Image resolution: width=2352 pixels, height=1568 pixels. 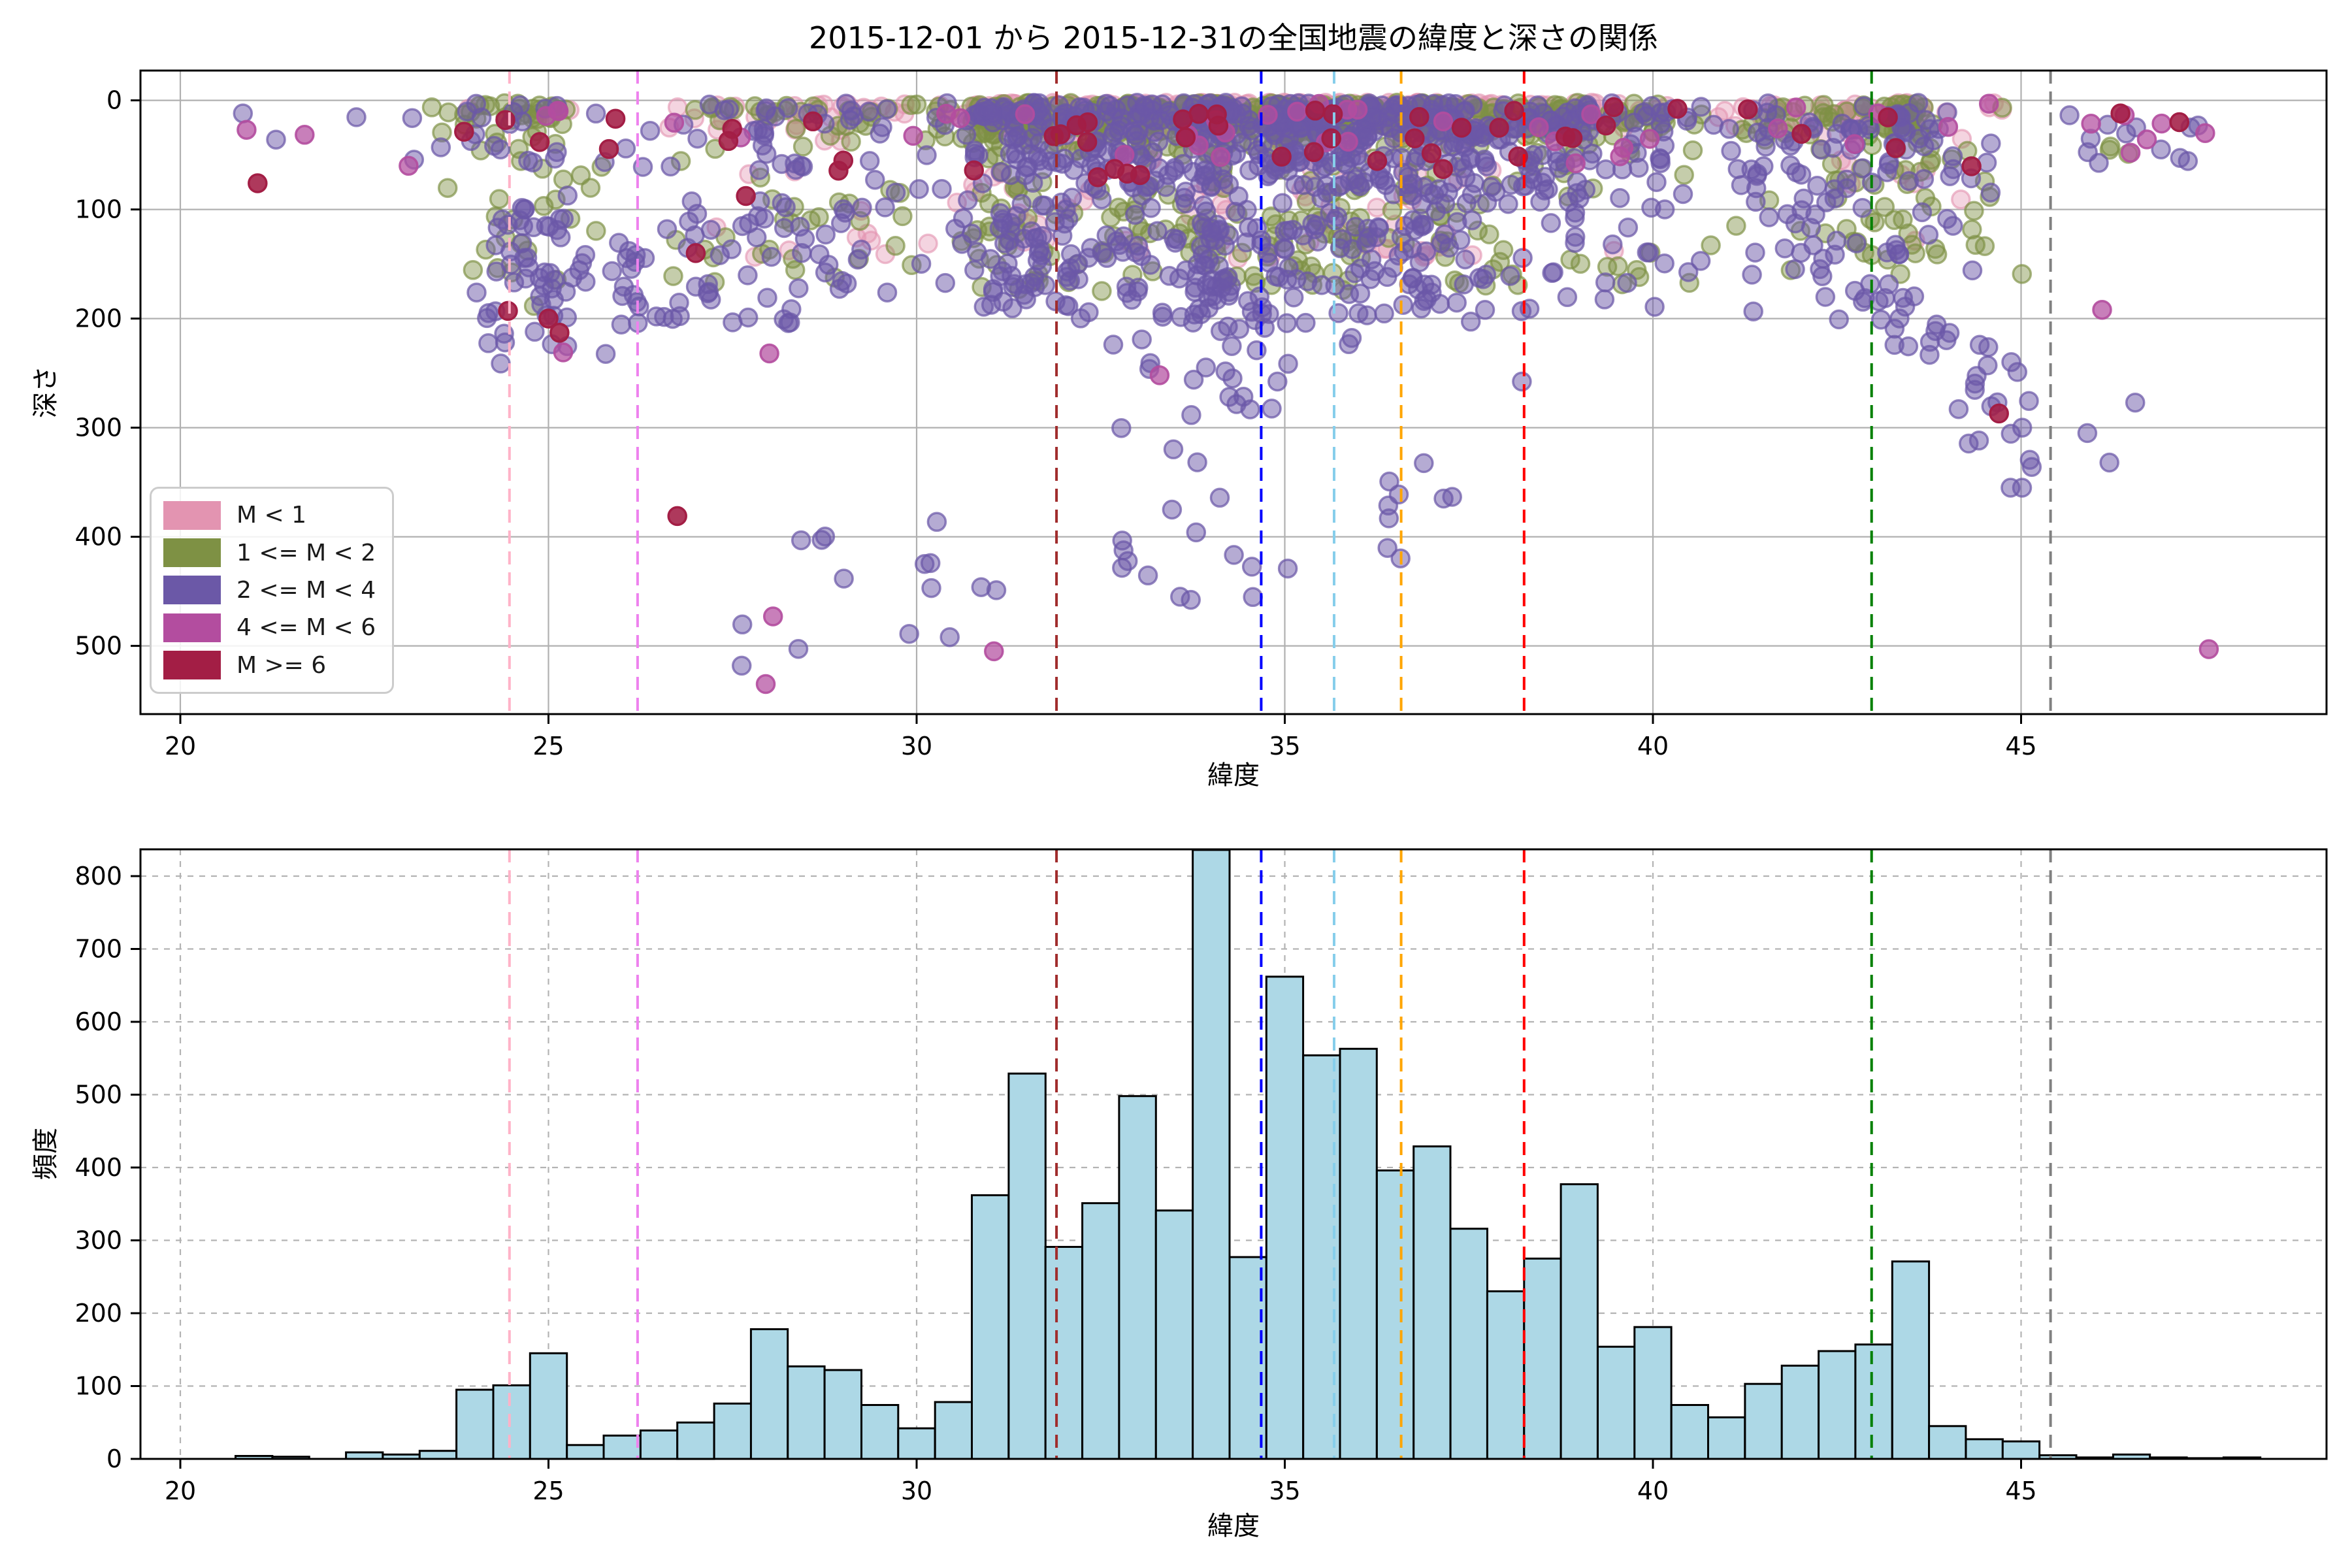 What do you see at coordinates (98, 1095) in the screenshot?
I see `y-tick-label: 500` at bounding box center [98, 1095].